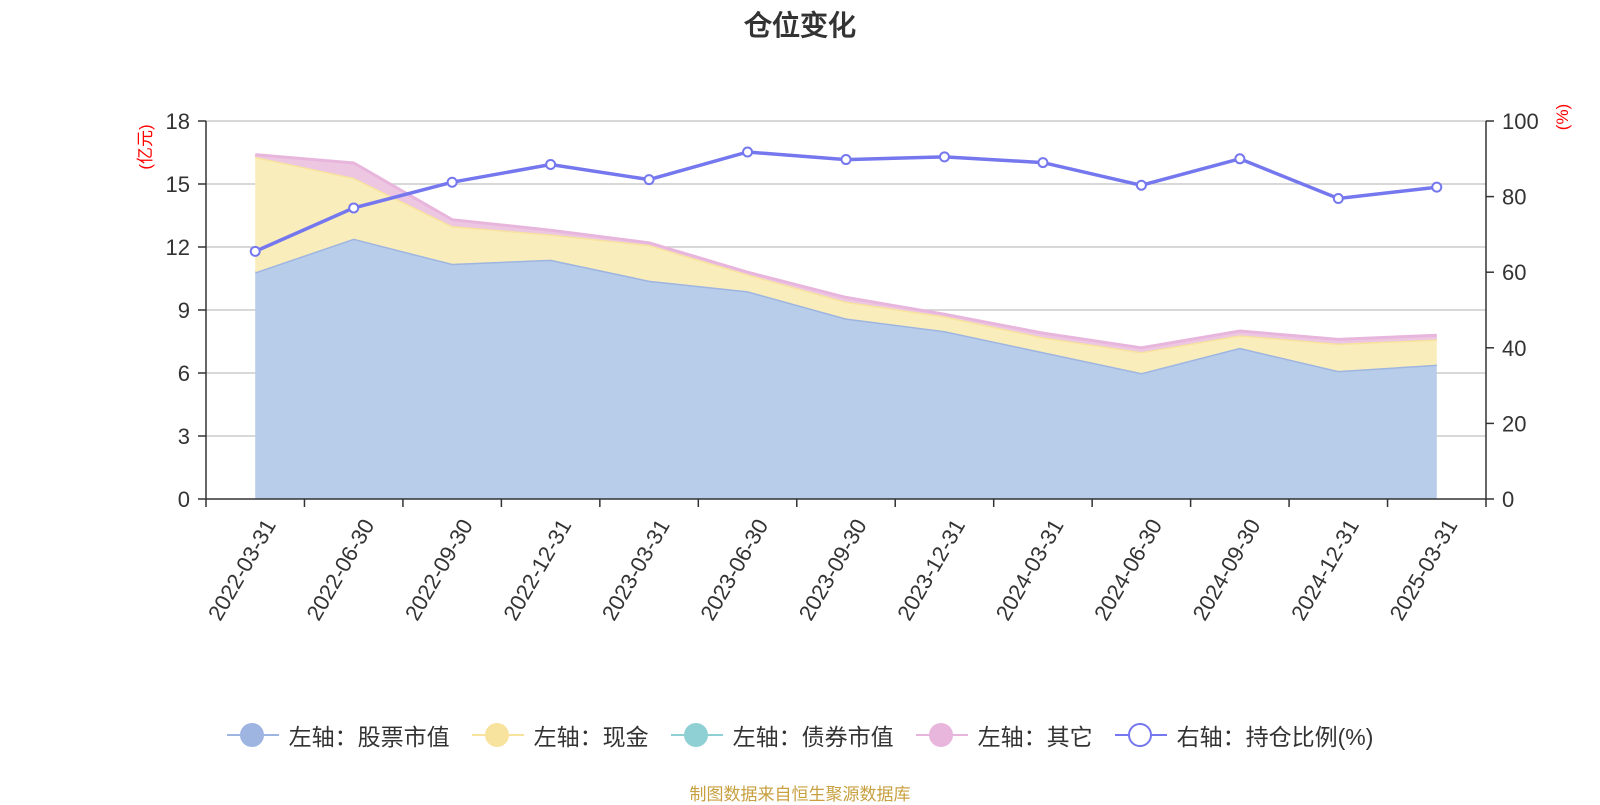 This screenshot has width=1600, height=805. I want to click on legend-label: 左轴：股票市值, so click(369, 737).